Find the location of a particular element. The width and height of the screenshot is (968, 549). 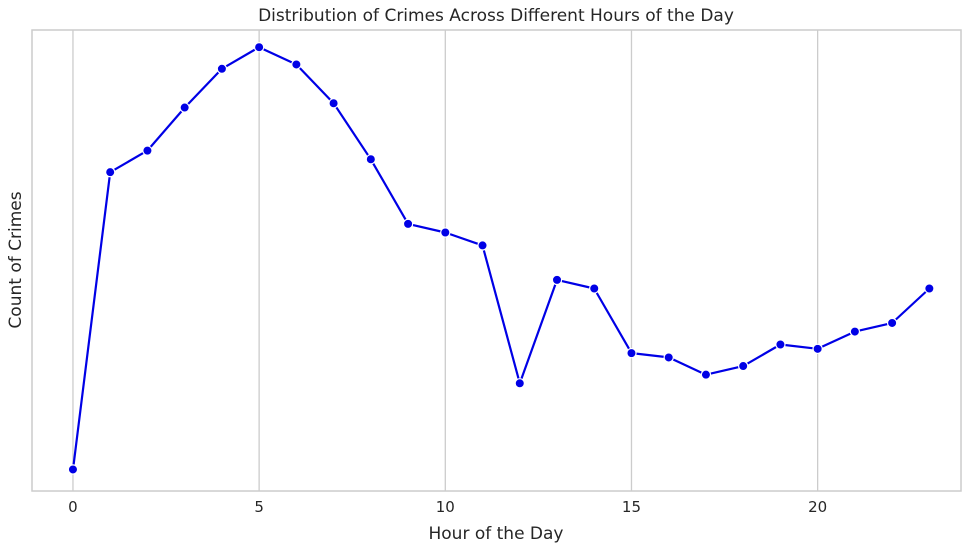

x-tick-label: 15 is located at coordinates (631, 507).